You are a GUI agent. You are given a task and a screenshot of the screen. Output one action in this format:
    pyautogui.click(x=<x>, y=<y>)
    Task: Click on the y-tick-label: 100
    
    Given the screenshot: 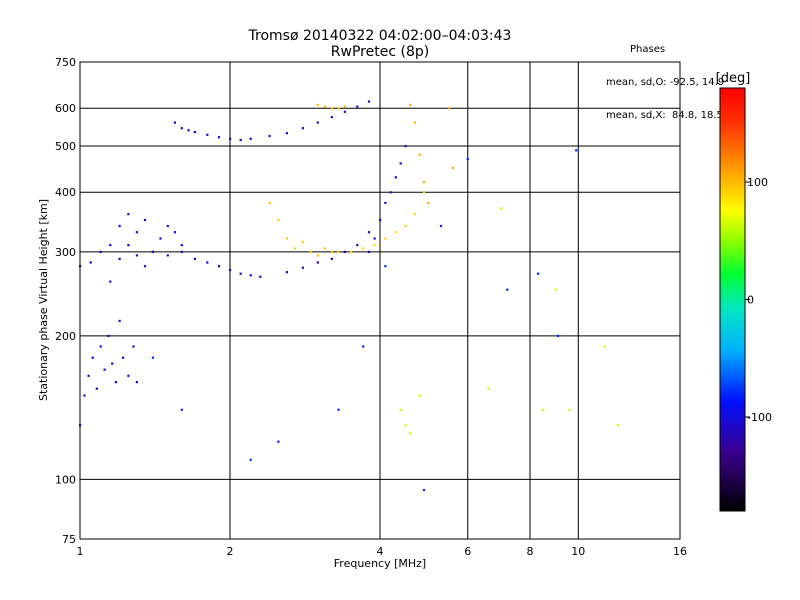 What is the action you would take?
    pyautogui.click(x=65, y=479)
    